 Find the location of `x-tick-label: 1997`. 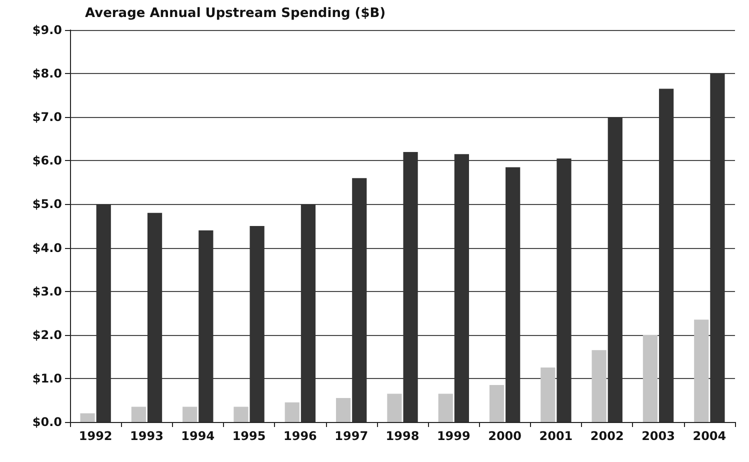

x-tick-label: 1997 is located at coordinates (351, 436).